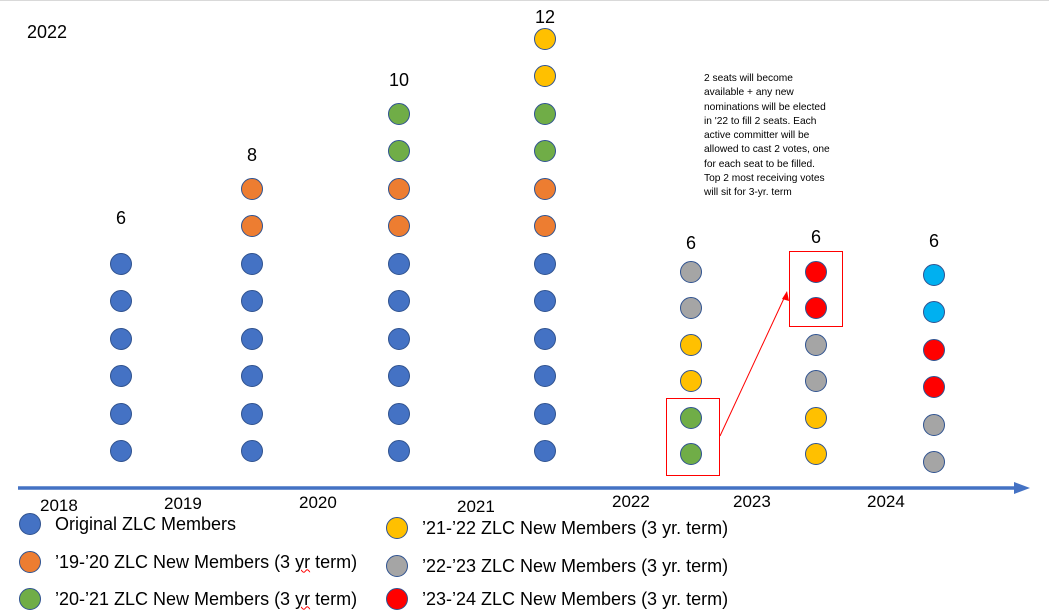 The image size is (1049, 615). Describe the element at coordinates (886, 501) in the screenshot. I see `year-label-2024: 2024` at that location.